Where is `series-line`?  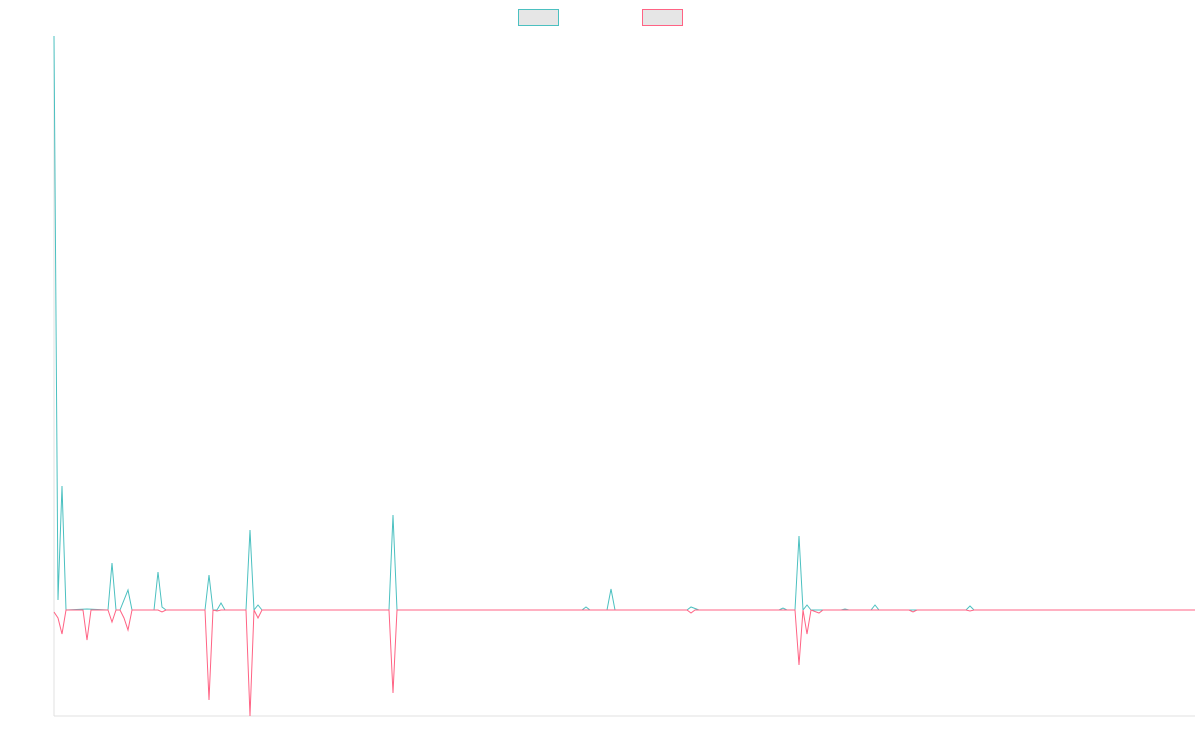 series-line is located at coordinates (624, 663).